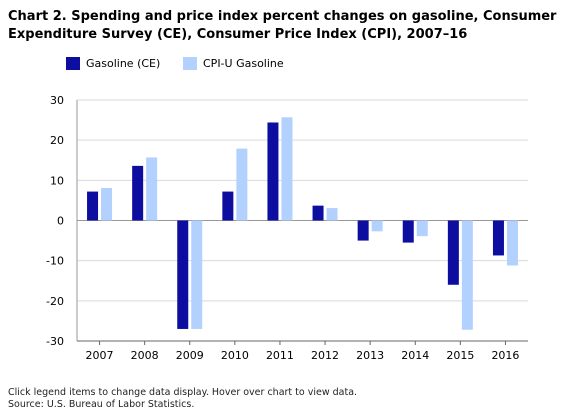  What do you see at coordinates (243, 63) in the screenshot?
I see `legend-label: CPI-U Gasoline` at bounding box center [243, 63].